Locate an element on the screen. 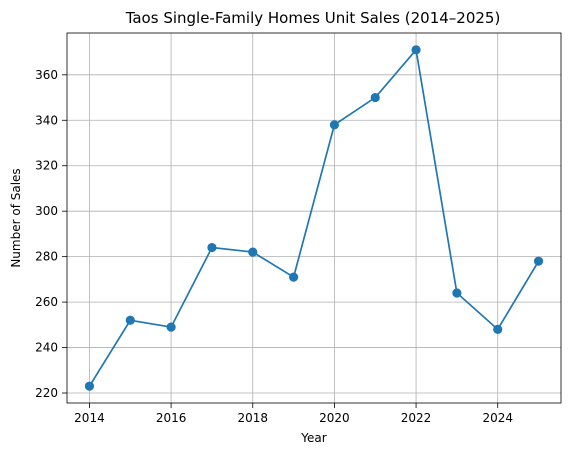  sales-point-2020 is located at coordinates (334, 125).